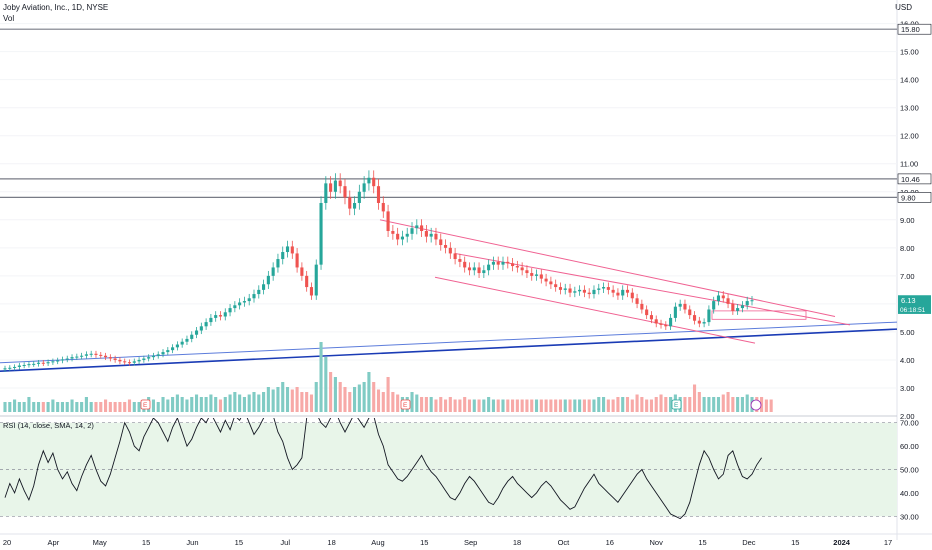  What do you see at coordinates (908, 197) in the screenshot?
I see `price-label-text: 9.80` at bounding box center [908, 197].